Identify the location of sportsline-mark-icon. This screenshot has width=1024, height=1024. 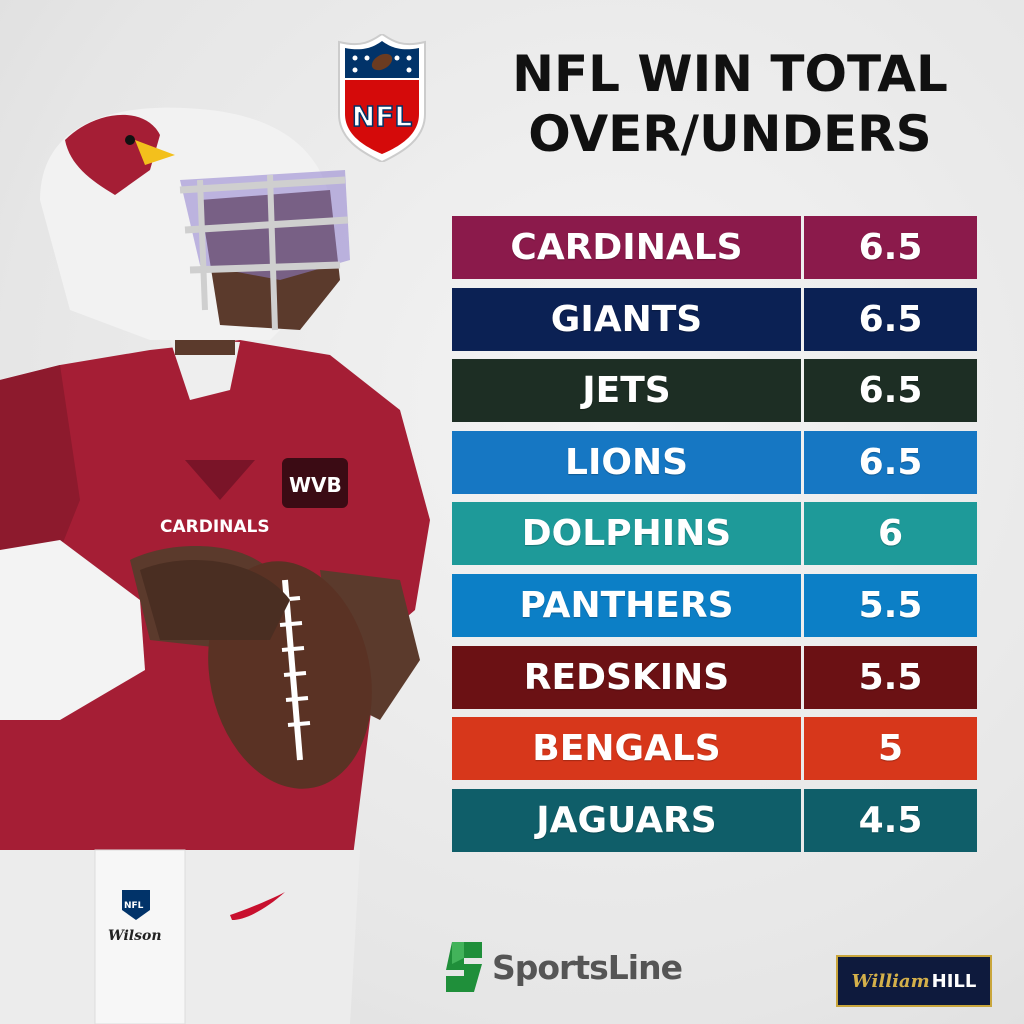
(464, 967).